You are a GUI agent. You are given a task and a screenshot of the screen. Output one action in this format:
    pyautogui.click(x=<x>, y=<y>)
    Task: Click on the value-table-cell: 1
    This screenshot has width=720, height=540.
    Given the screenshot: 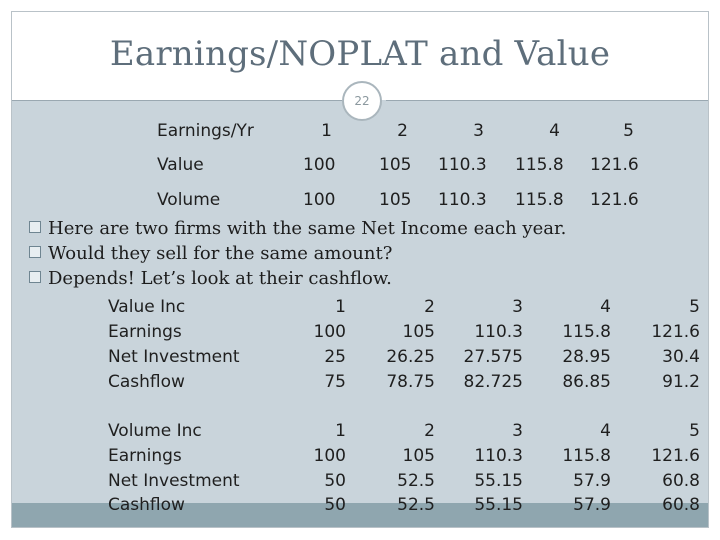 What is the action you would take?
    pyautogui.click(x=340, y=307)
    